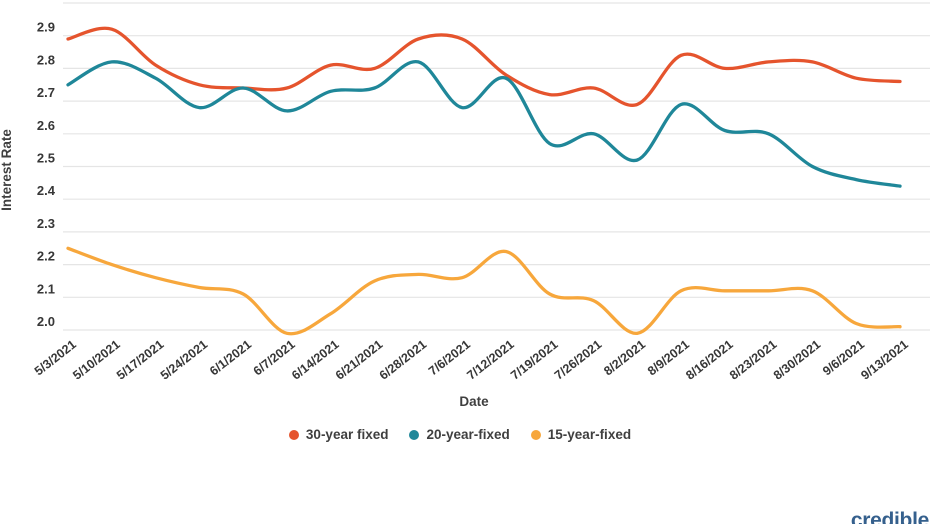  I want to click on legend-label-15-year: 15-year-fixed, so click(589, 434).